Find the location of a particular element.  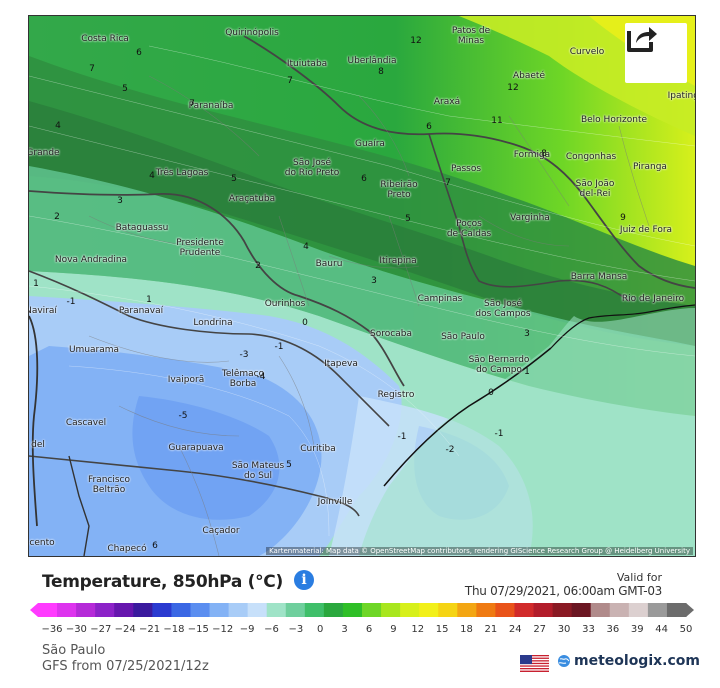

scale-tick: −30 is located at coordinates (76, 629).